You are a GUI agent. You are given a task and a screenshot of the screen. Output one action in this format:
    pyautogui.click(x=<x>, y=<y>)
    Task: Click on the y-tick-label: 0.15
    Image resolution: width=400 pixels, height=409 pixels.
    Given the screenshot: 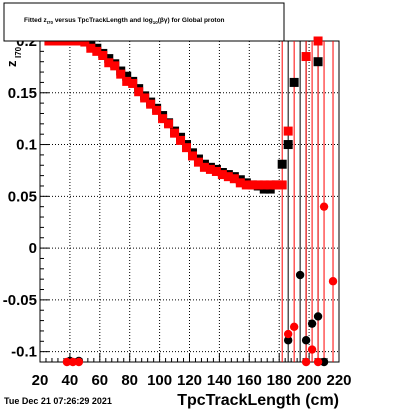 What is the action you would take?
    pyautogui.click(x=22, y=93)
    